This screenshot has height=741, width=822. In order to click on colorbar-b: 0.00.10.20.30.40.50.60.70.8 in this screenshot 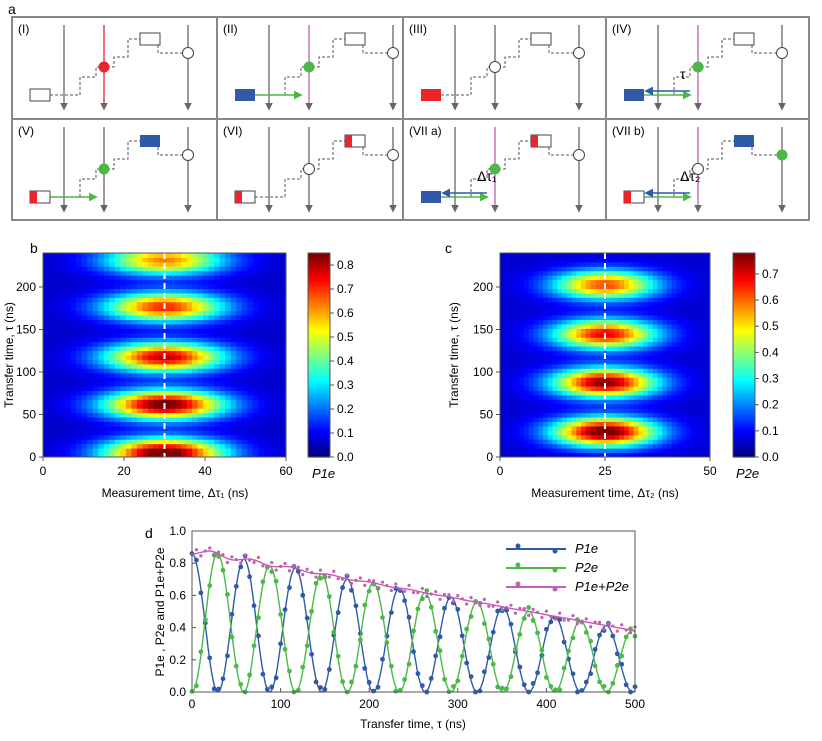, I will do `click(330, 358)`.